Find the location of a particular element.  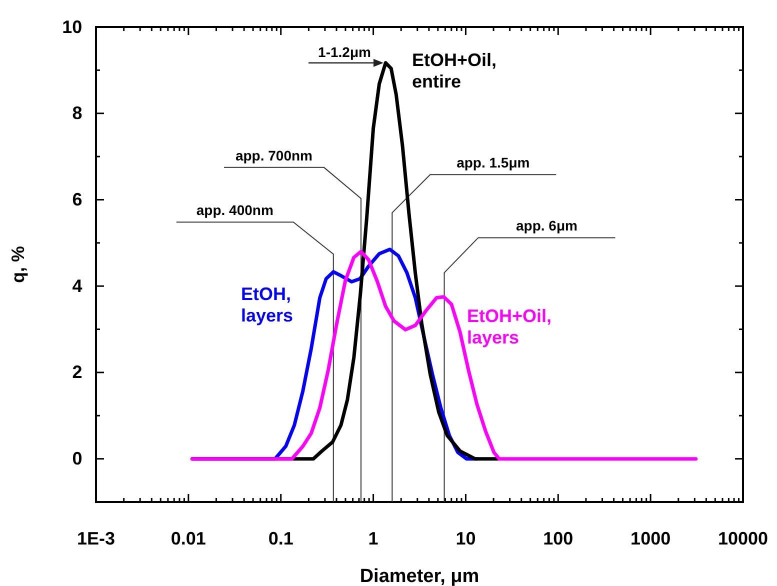

x-tick-label: 10 is located at coordinates (466, 538).